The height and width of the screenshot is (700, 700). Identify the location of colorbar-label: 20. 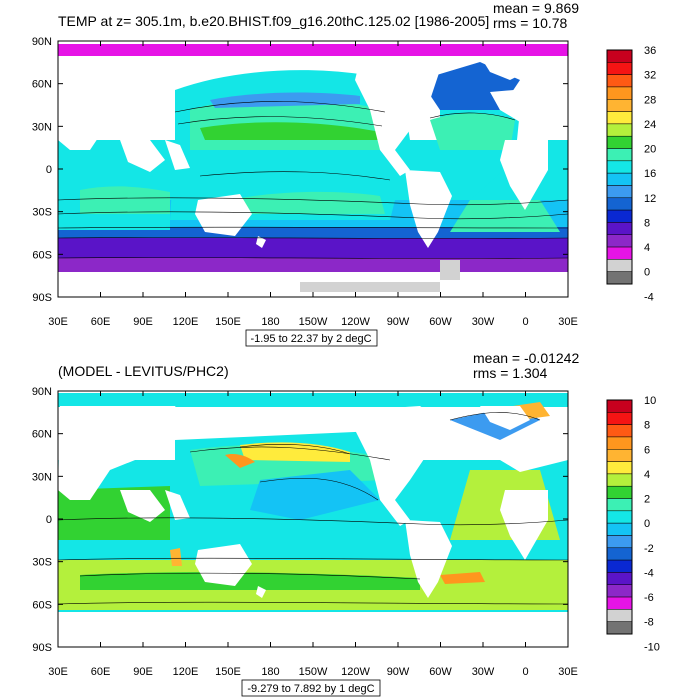
(650, 150).